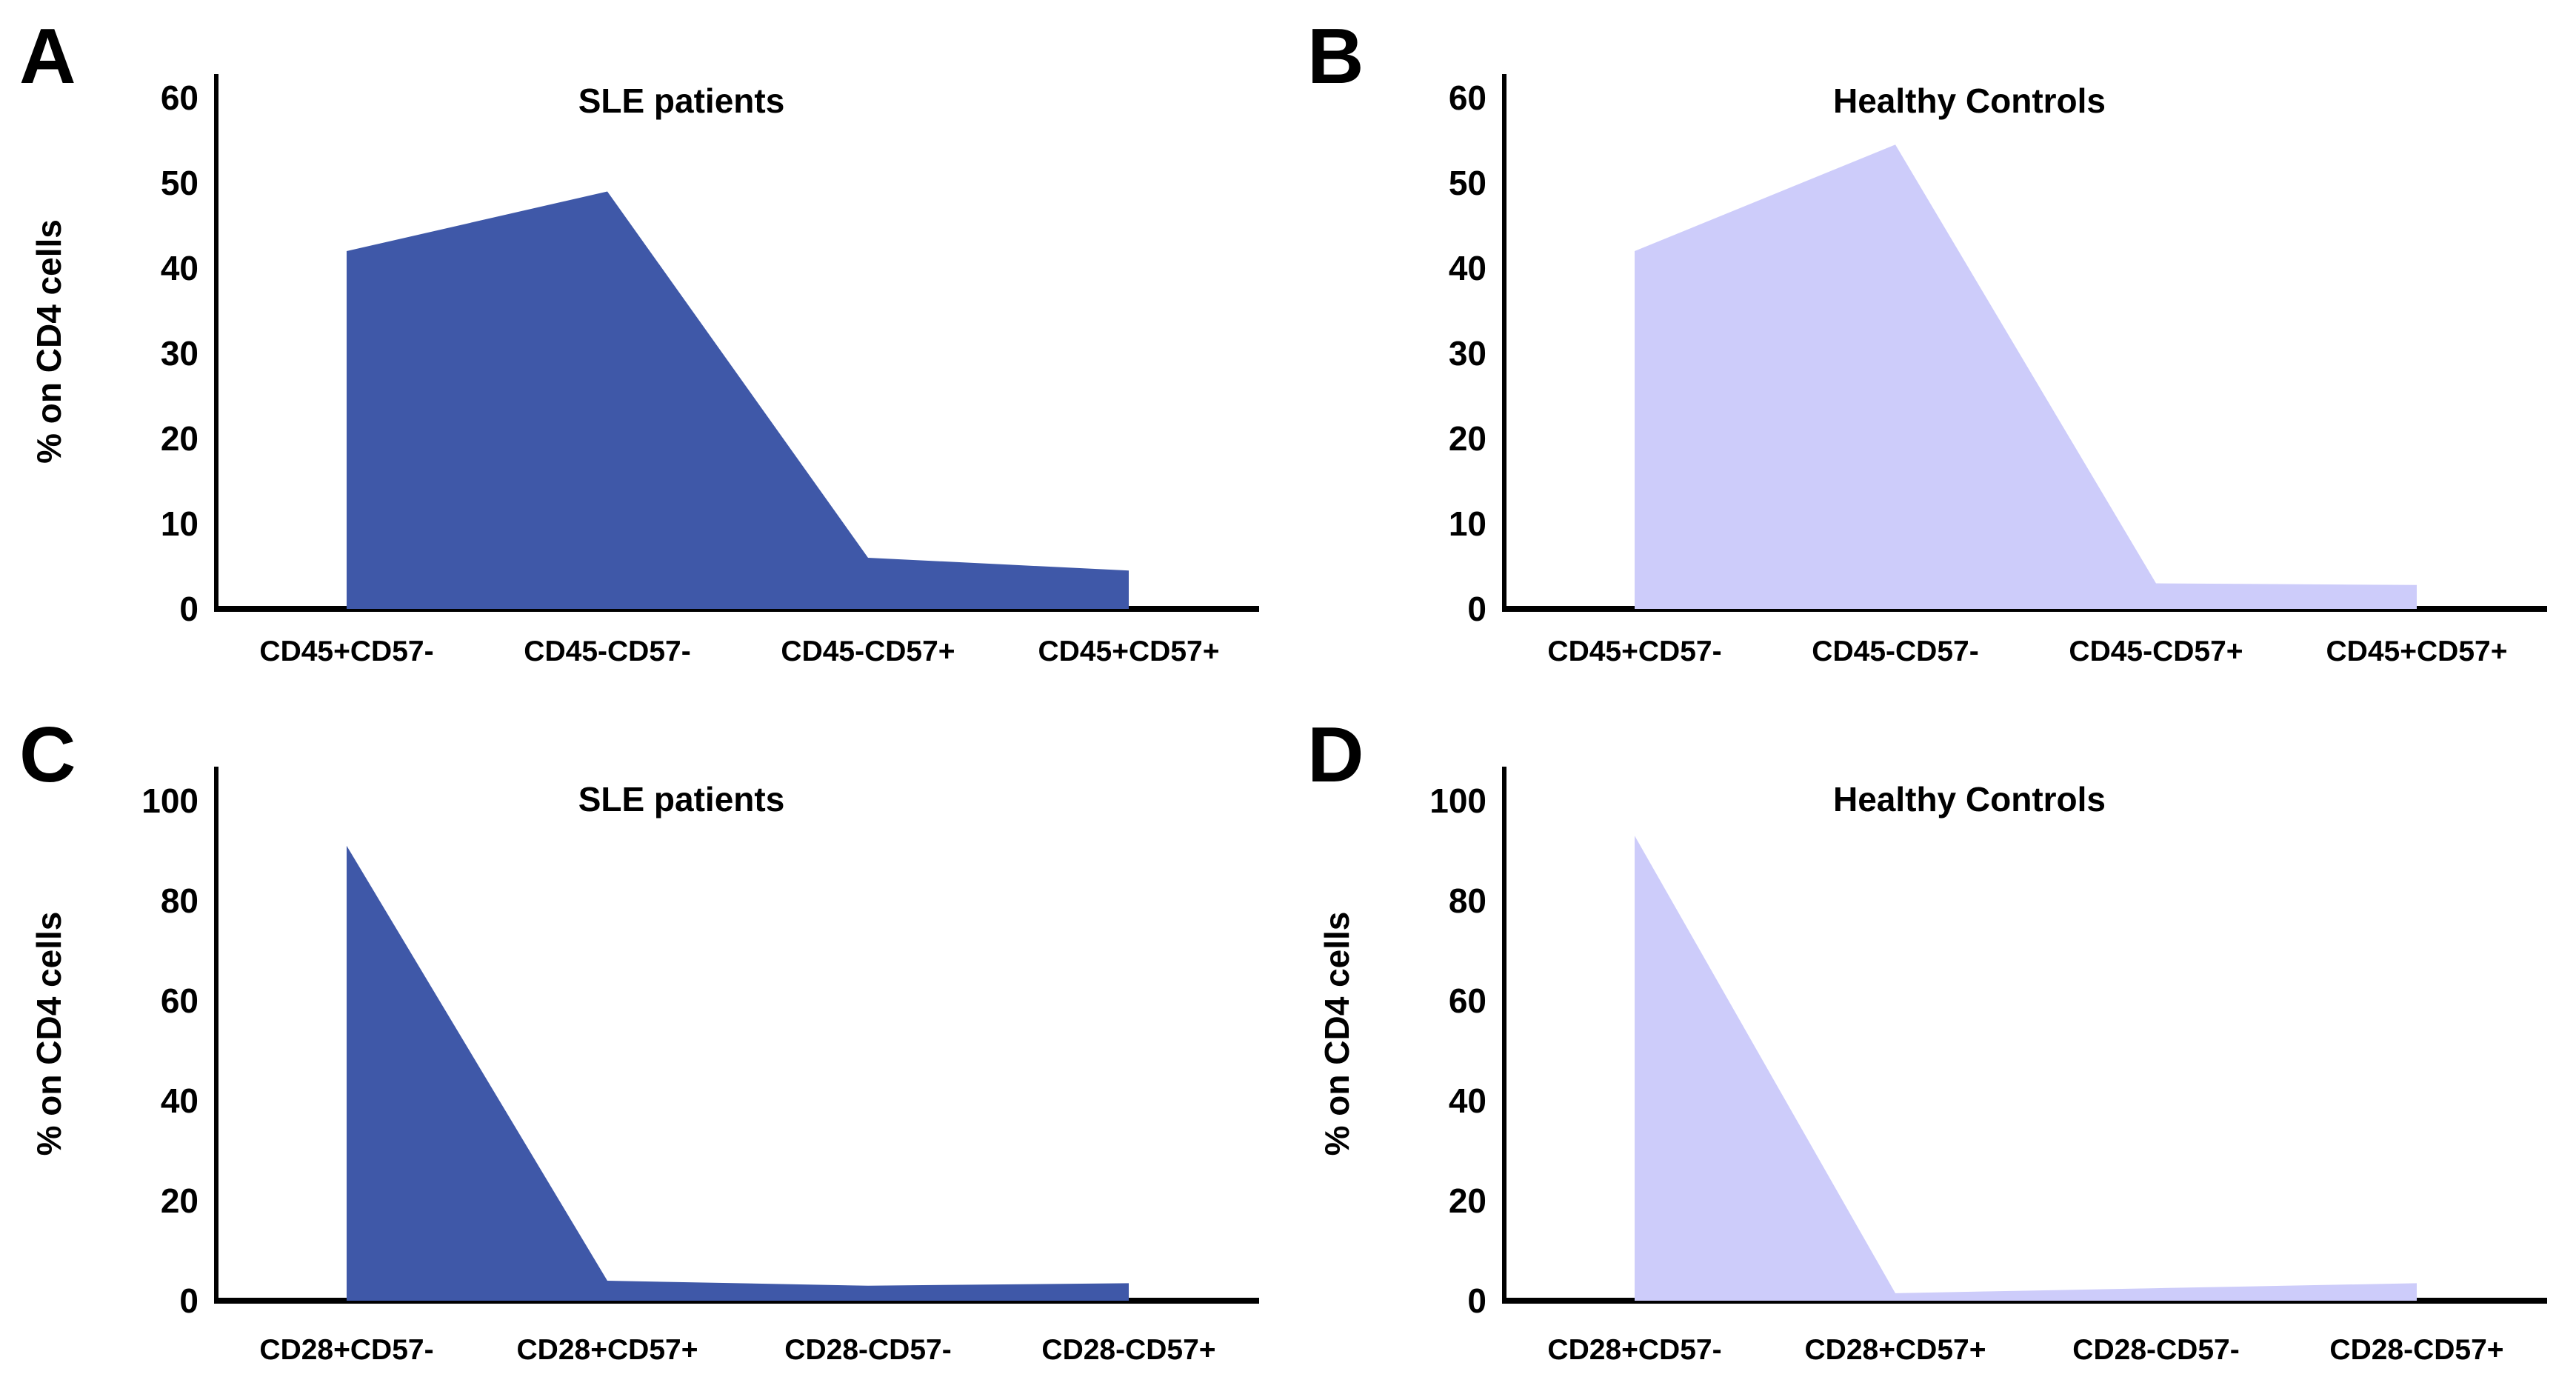 The width and height of the screenshot is (2576, 1397). I want to click on panel-d-letter: D, so click(1335, 754).